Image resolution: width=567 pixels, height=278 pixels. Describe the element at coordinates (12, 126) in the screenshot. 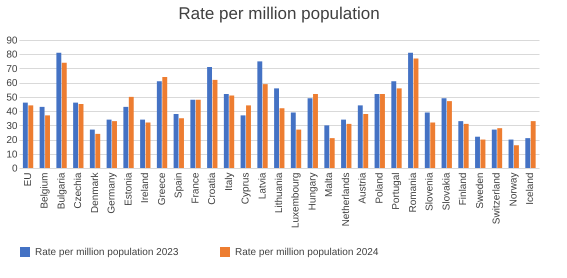

I see `y-tick-label: 30` at that location.